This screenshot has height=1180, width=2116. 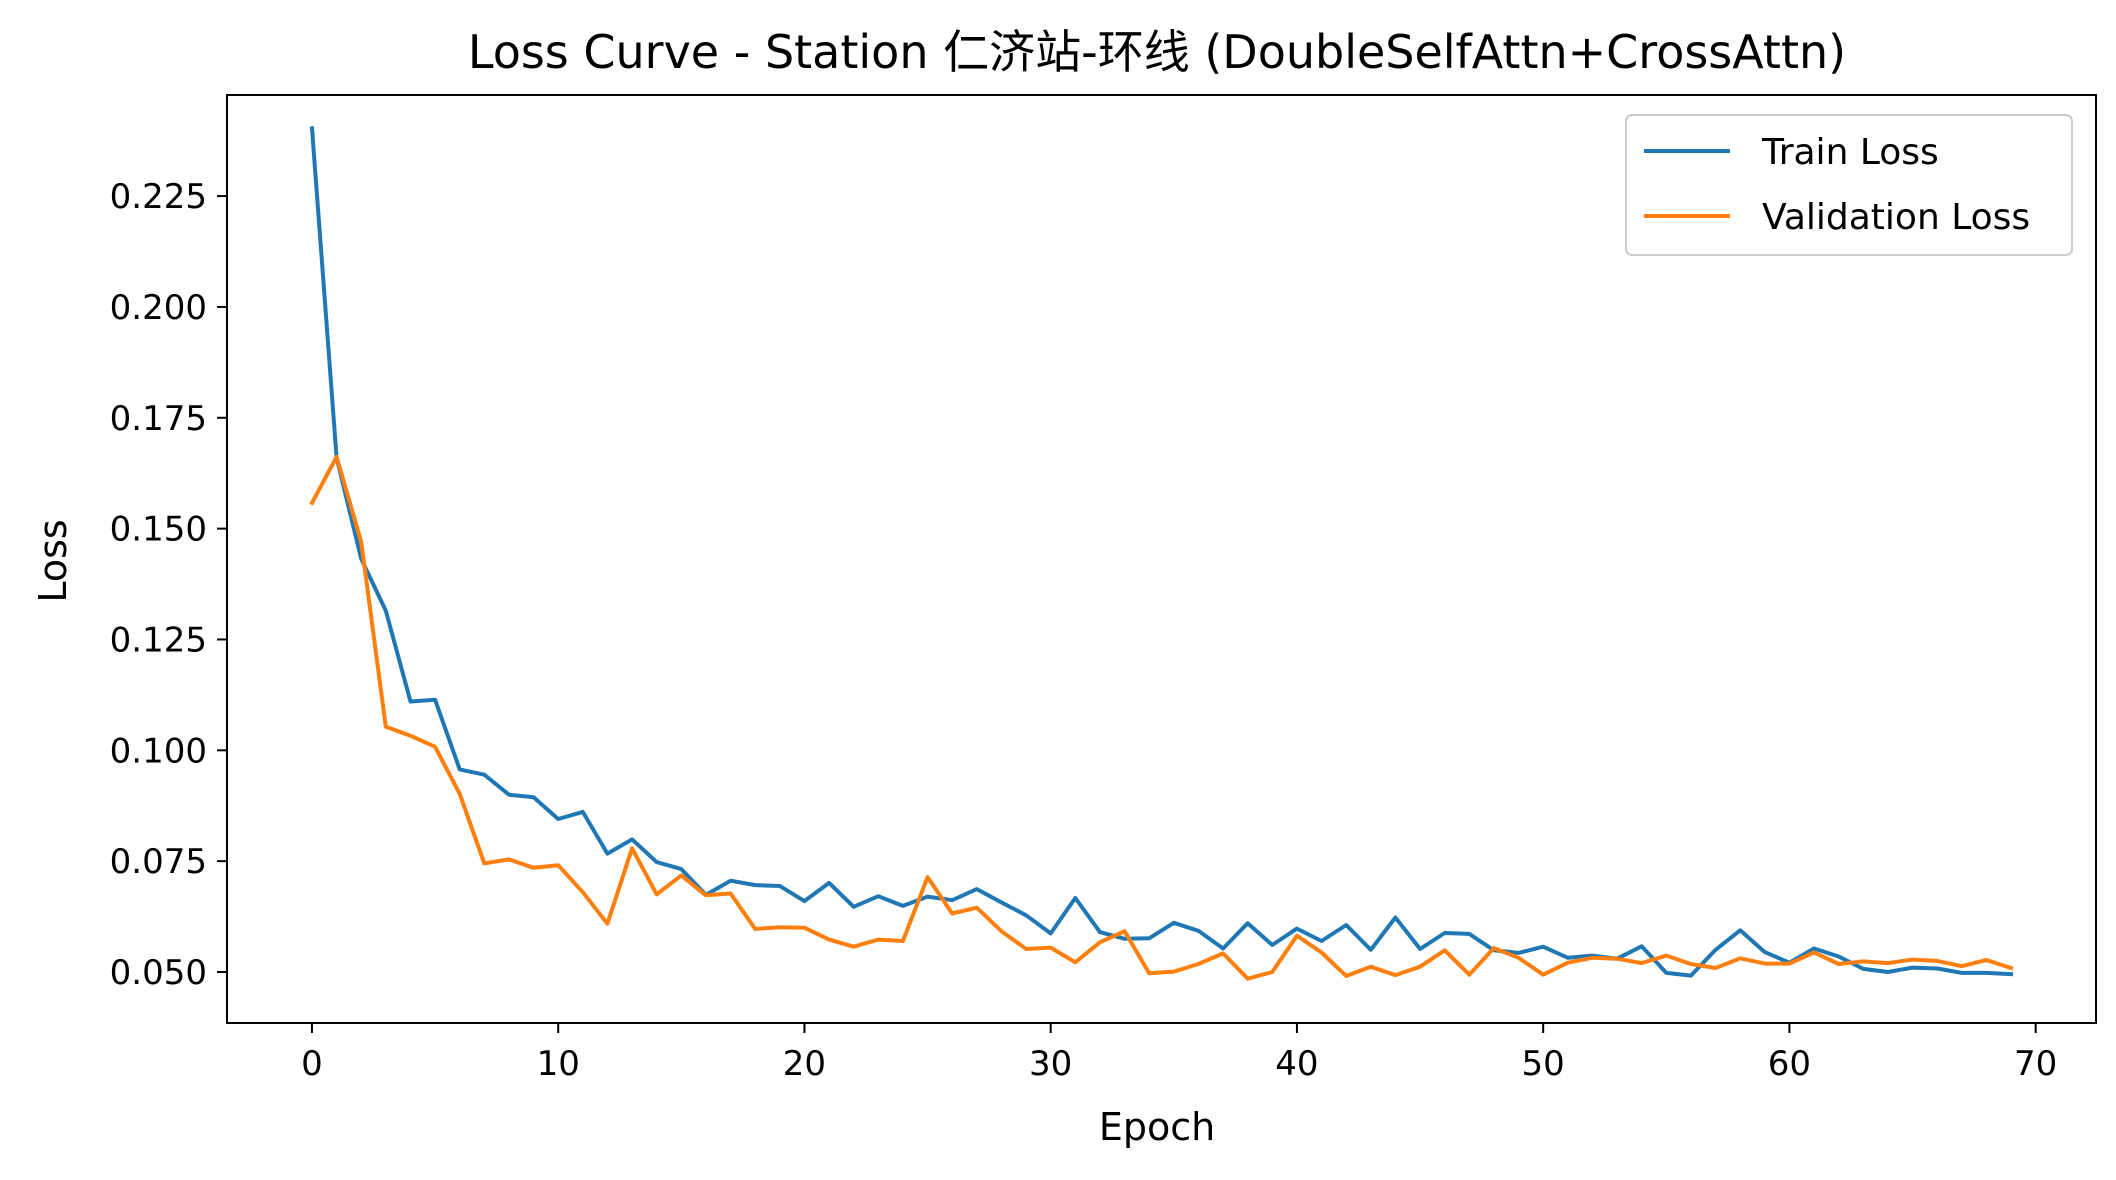 I want to click on x-tick-label: 20, so click(x=804, y=1064).